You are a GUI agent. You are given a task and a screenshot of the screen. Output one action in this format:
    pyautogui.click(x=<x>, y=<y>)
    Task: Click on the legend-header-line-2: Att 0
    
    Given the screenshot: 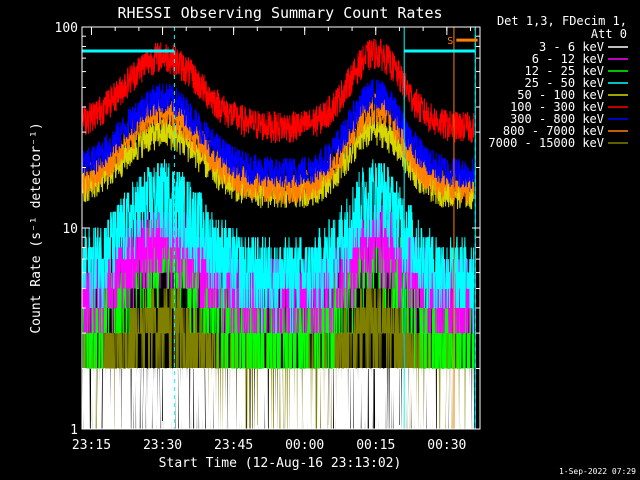 What is the action you would take?
    pyautogui.click(x=609, y=34)
    